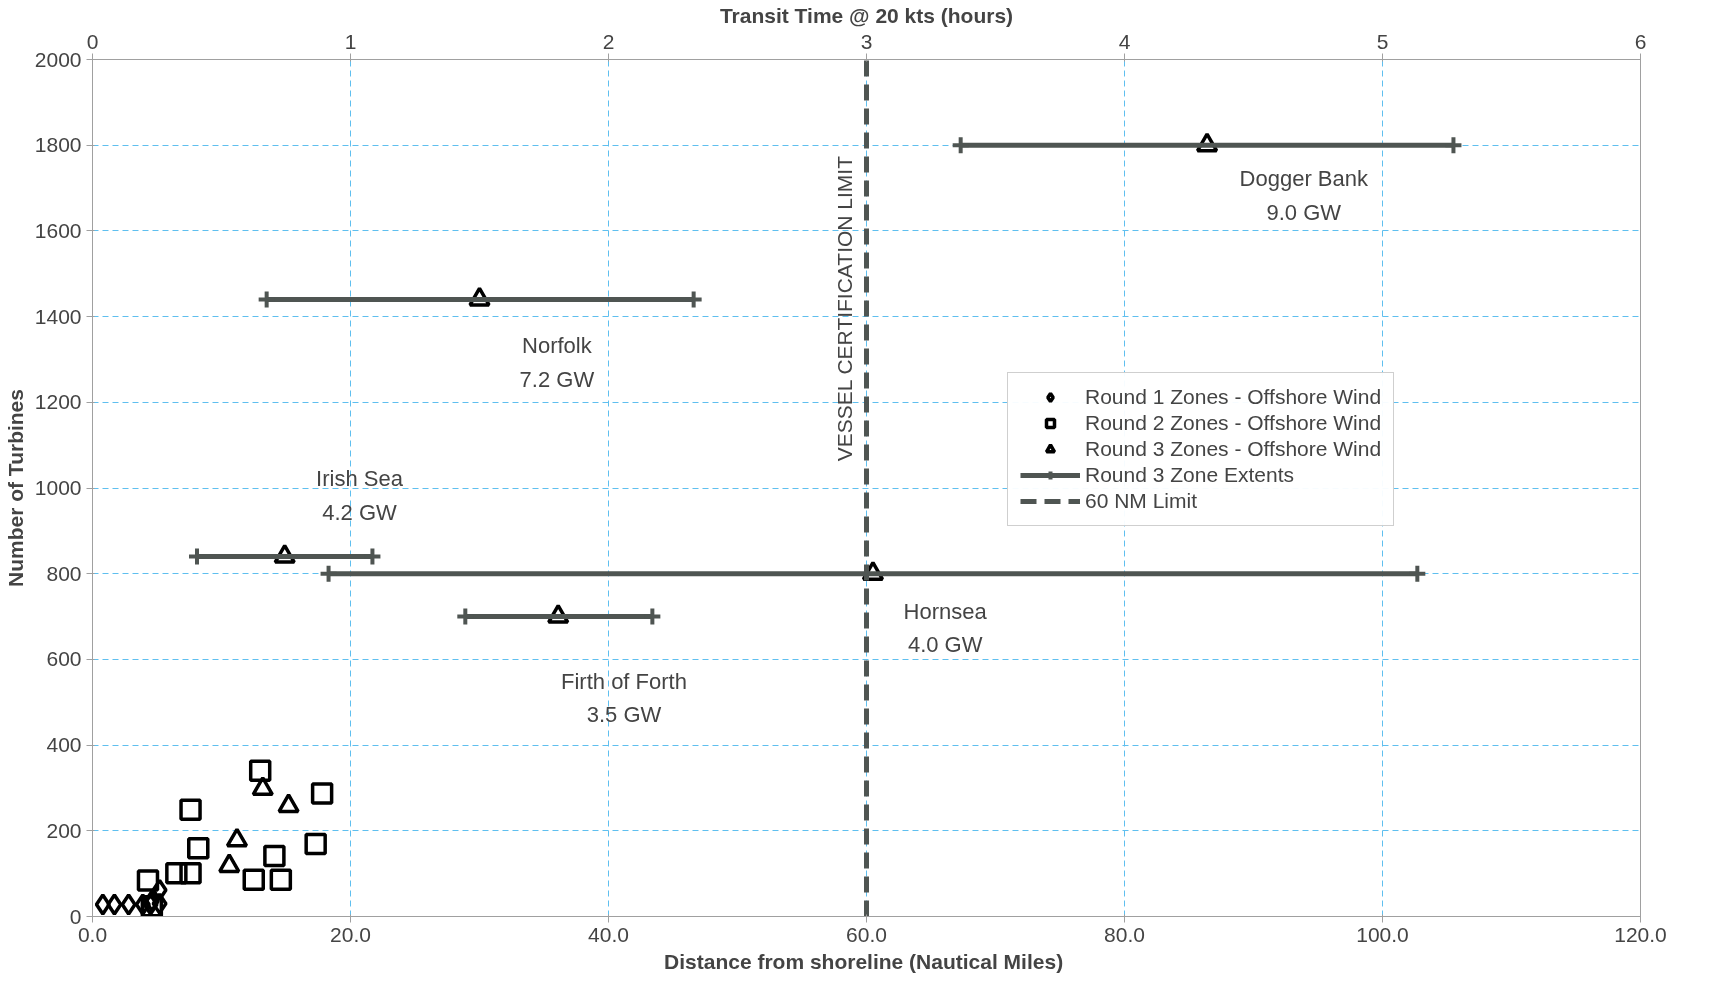 Image resolution: width=1713 pixels, height=983 pixels. Describe the element at coordinates (945, 628) in the screenshot. I see `annotation: Hornsea 4.0 GW` at that location.